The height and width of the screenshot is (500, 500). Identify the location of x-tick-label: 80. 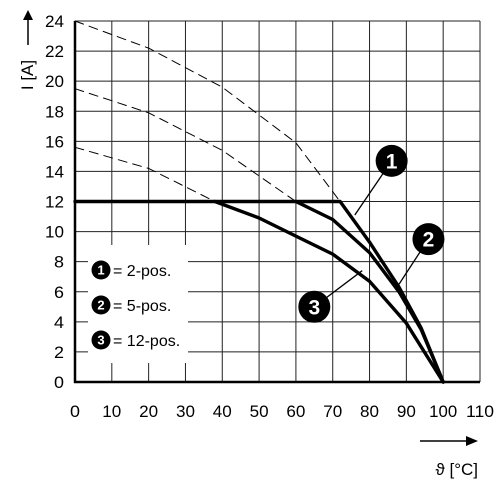
(369, 411).